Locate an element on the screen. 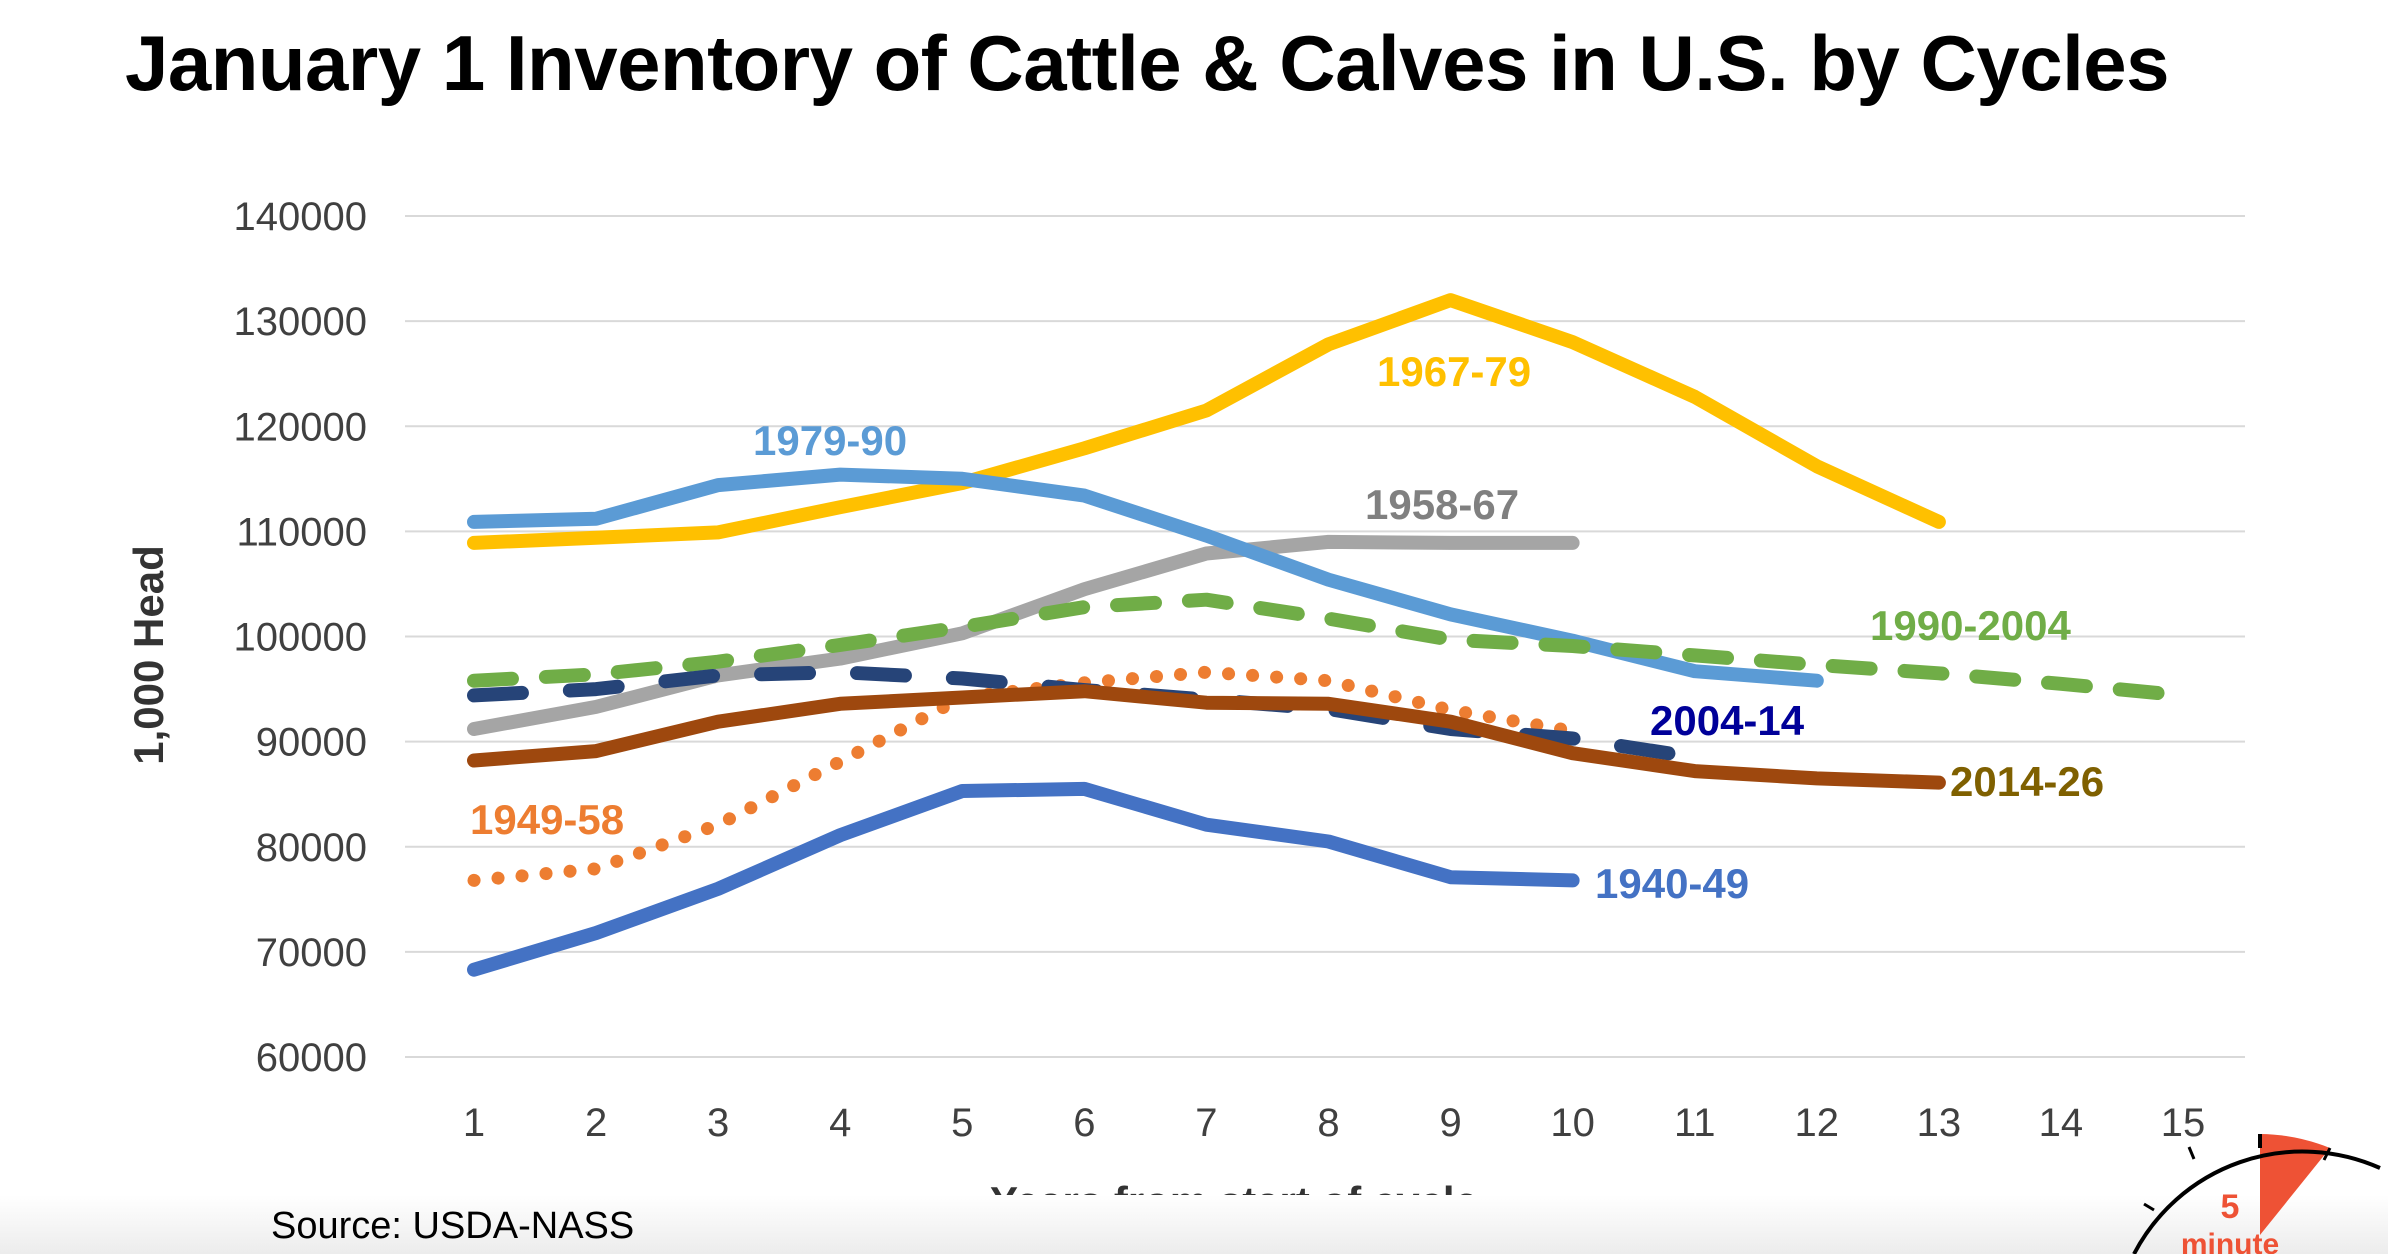 The height and width of the screenshot is (1254, 2388). x-tick-label: 1 is located at coordinates (474, 1123).